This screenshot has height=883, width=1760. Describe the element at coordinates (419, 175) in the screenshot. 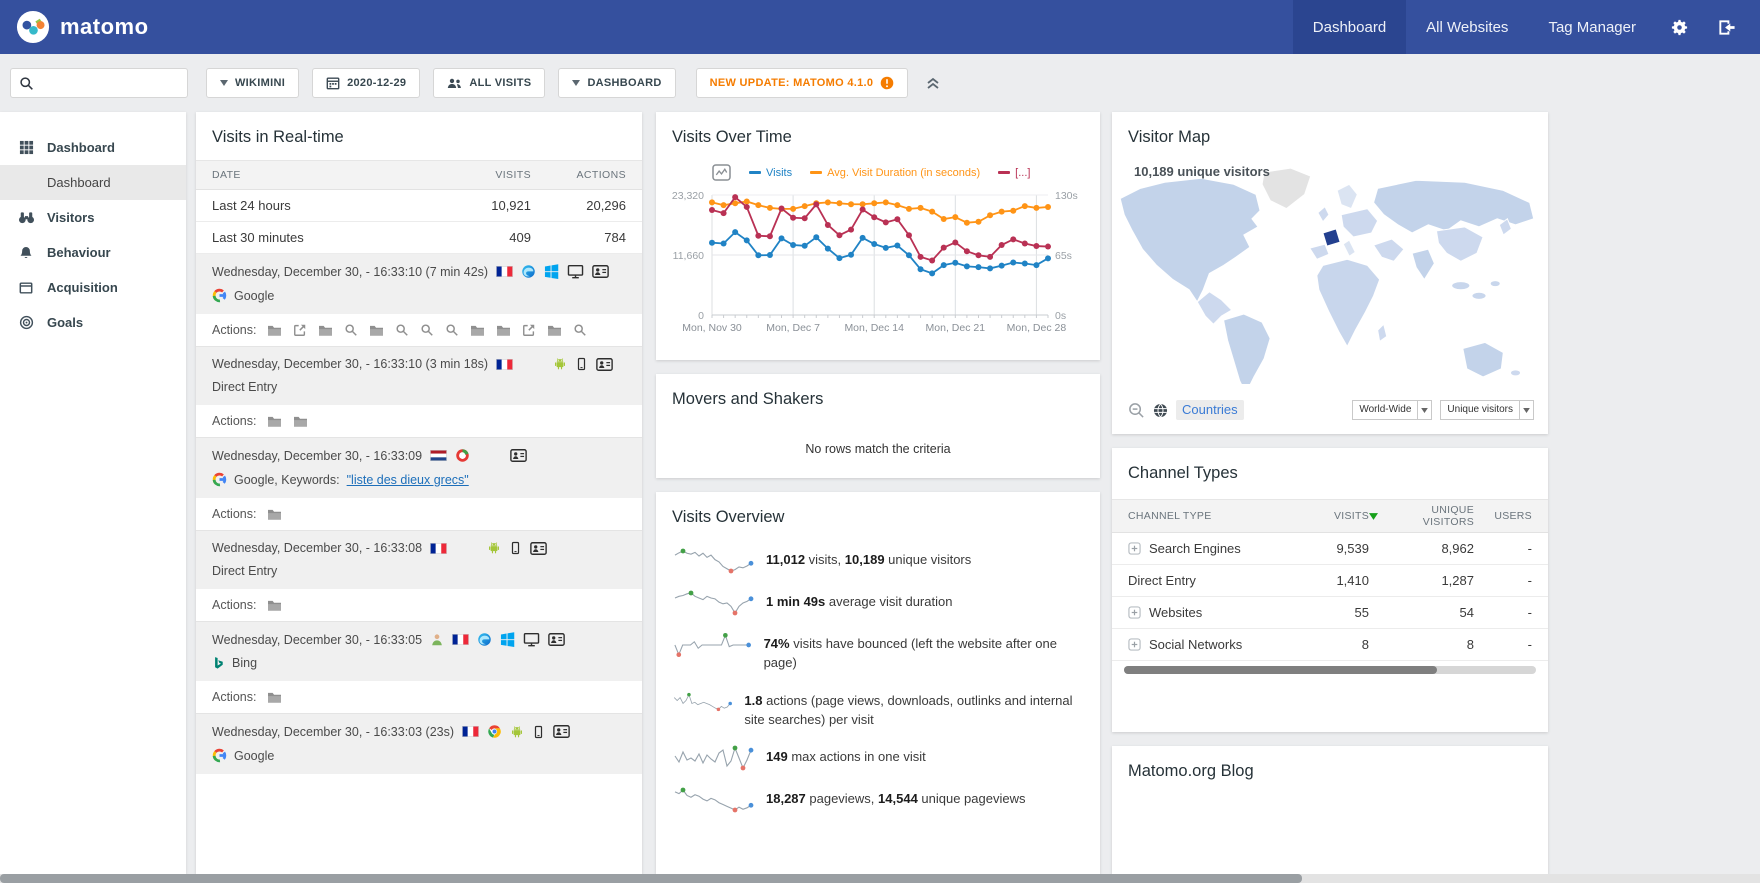

I see `realtime-table-header: DATE VISITS ACTIONS` at that location.